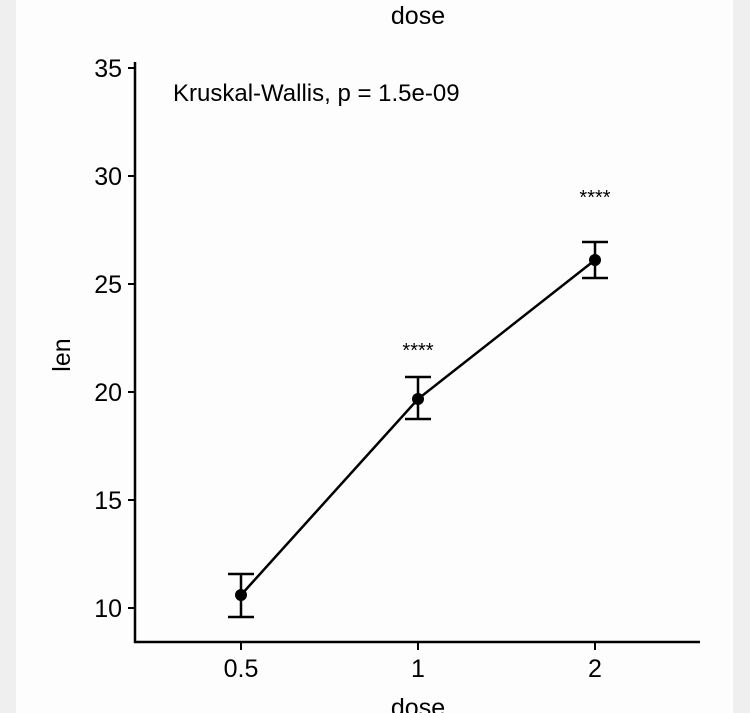  Describe the element at coordinates (418, 16) in the screenshot. I see `chart-title: dose` at that location.